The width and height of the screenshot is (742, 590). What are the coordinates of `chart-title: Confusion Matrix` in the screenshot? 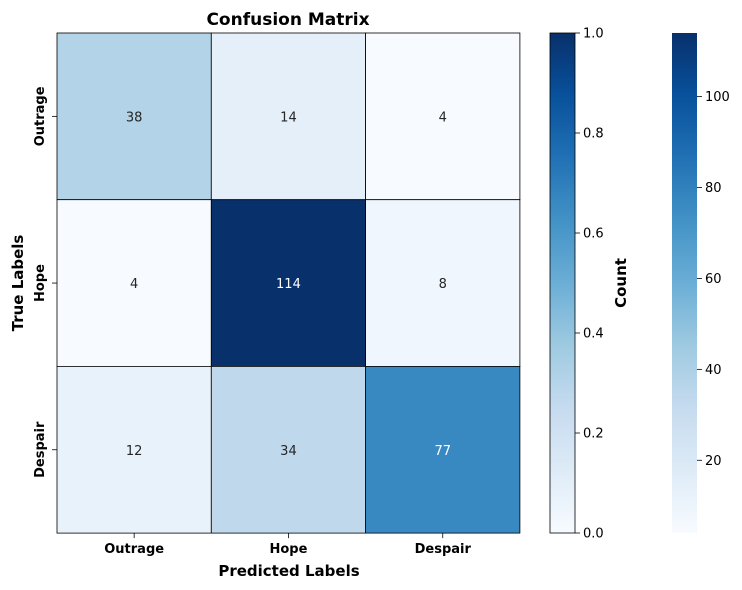 It's located at (287, 20).